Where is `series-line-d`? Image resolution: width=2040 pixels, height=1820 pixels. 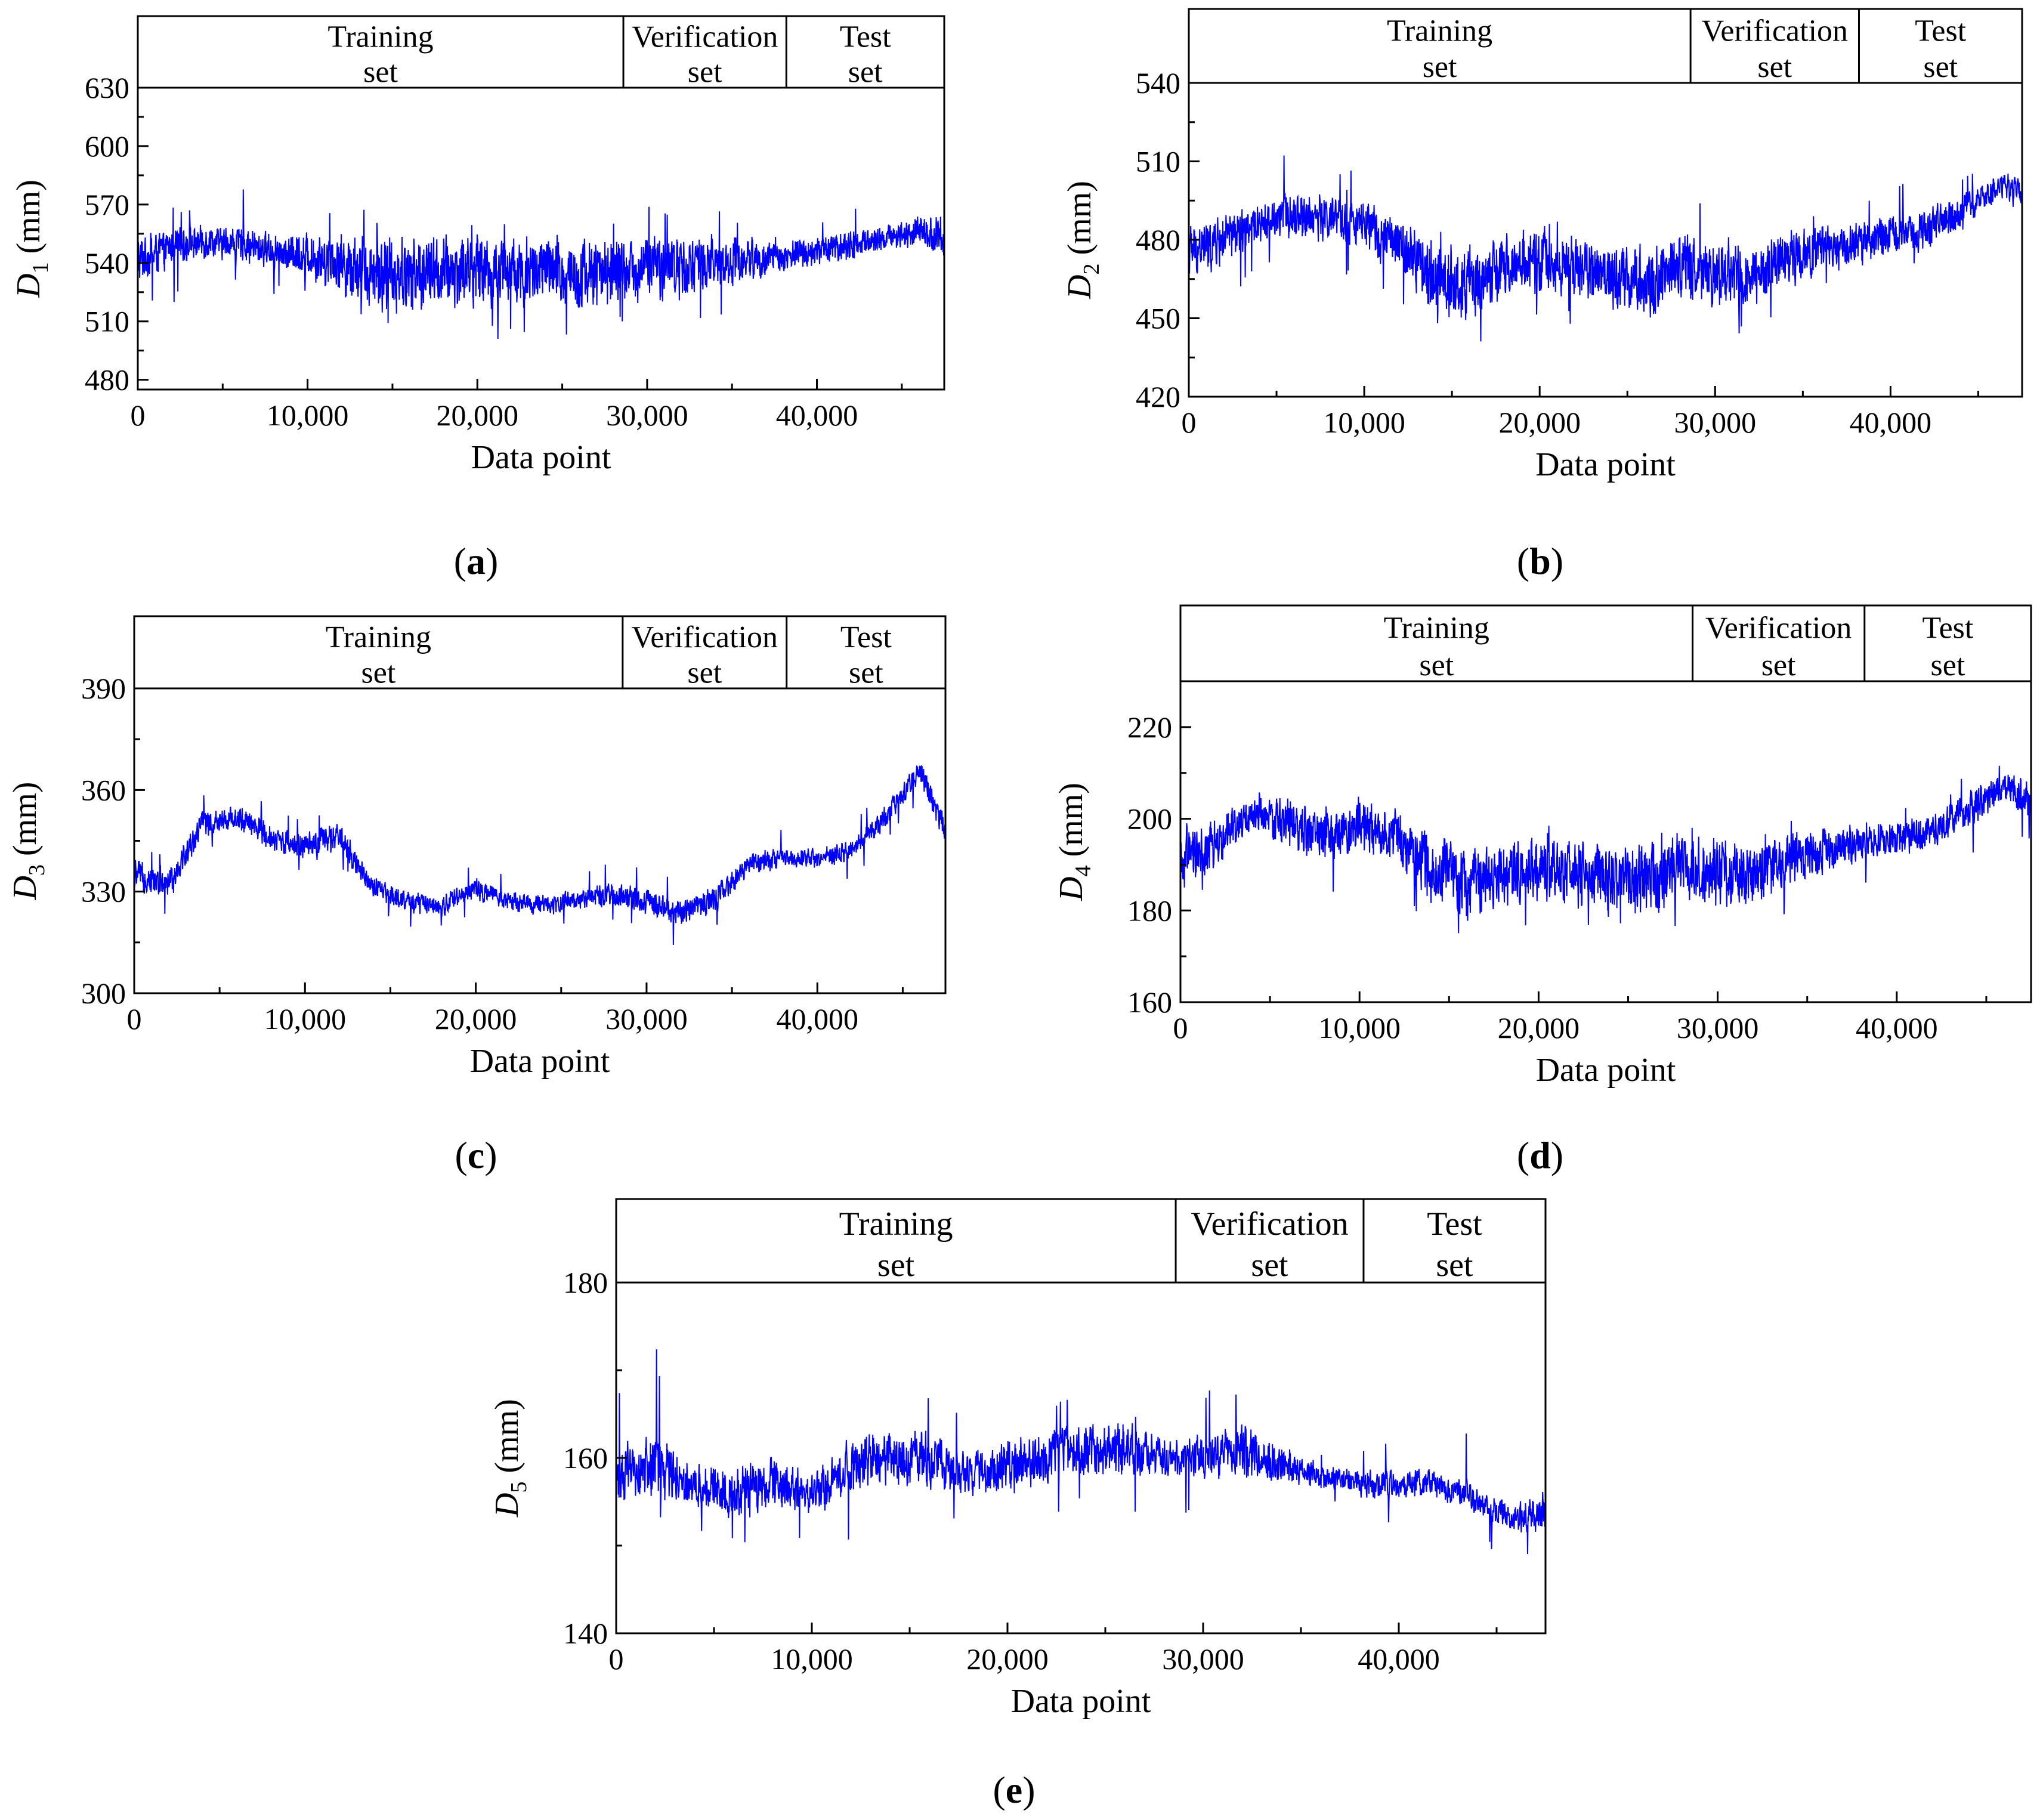 series-line-d is located at coordinates (1605, 849).